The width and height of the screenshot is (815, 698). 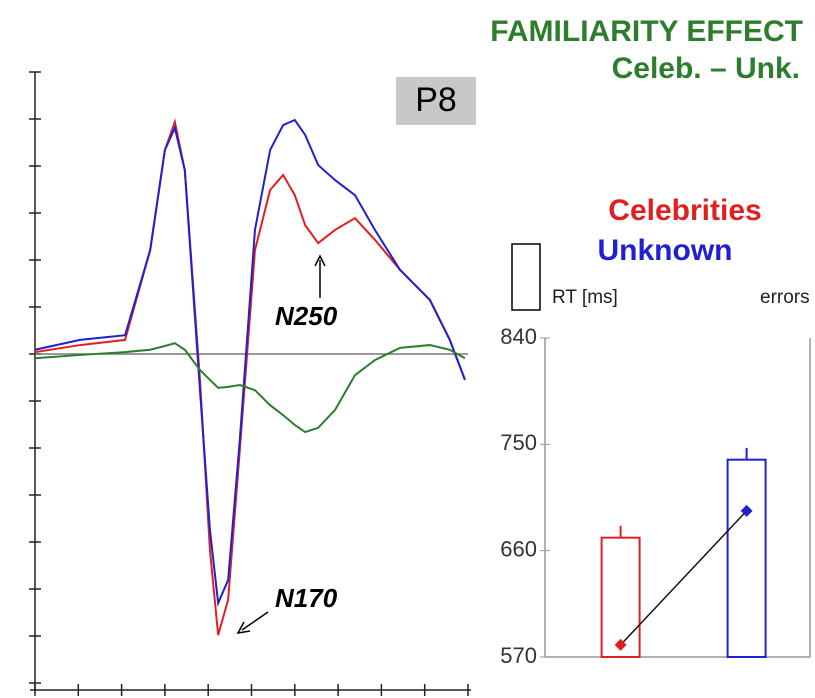 I want to click on legend-label: Unknown, so click(x=665, y=250).